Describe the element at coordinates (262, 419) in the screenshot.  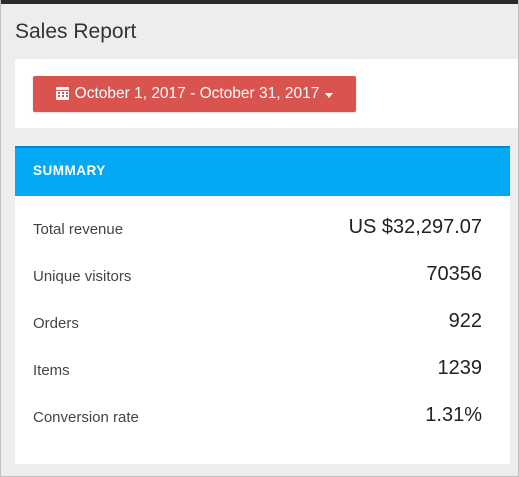
I see `metric-row-conversion-rate: Conversion rate 1.31%` at that location.